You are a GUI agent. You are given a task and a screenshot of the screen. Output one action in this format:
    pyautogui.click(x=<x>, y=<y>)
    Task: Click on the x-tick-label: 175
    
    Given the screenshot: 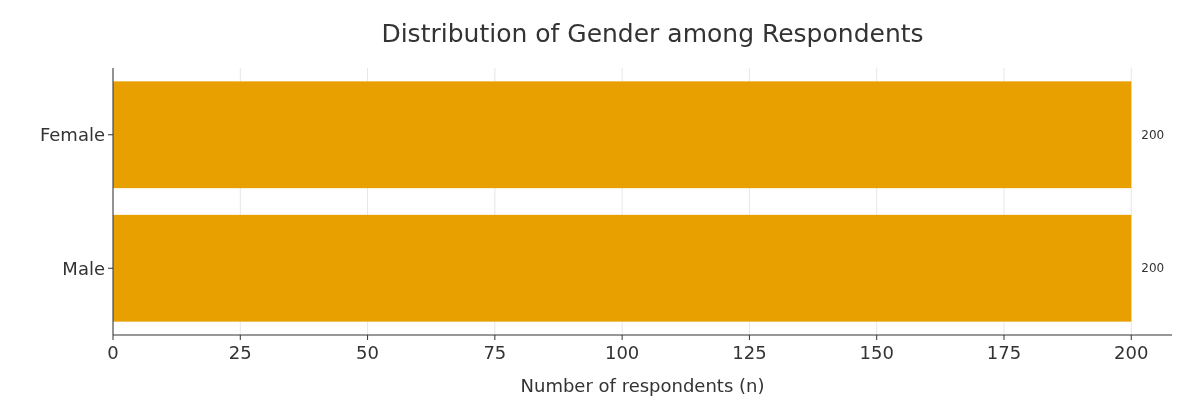 What is the action you would take?
    pyautogui.click(x=1004, y=352)
    